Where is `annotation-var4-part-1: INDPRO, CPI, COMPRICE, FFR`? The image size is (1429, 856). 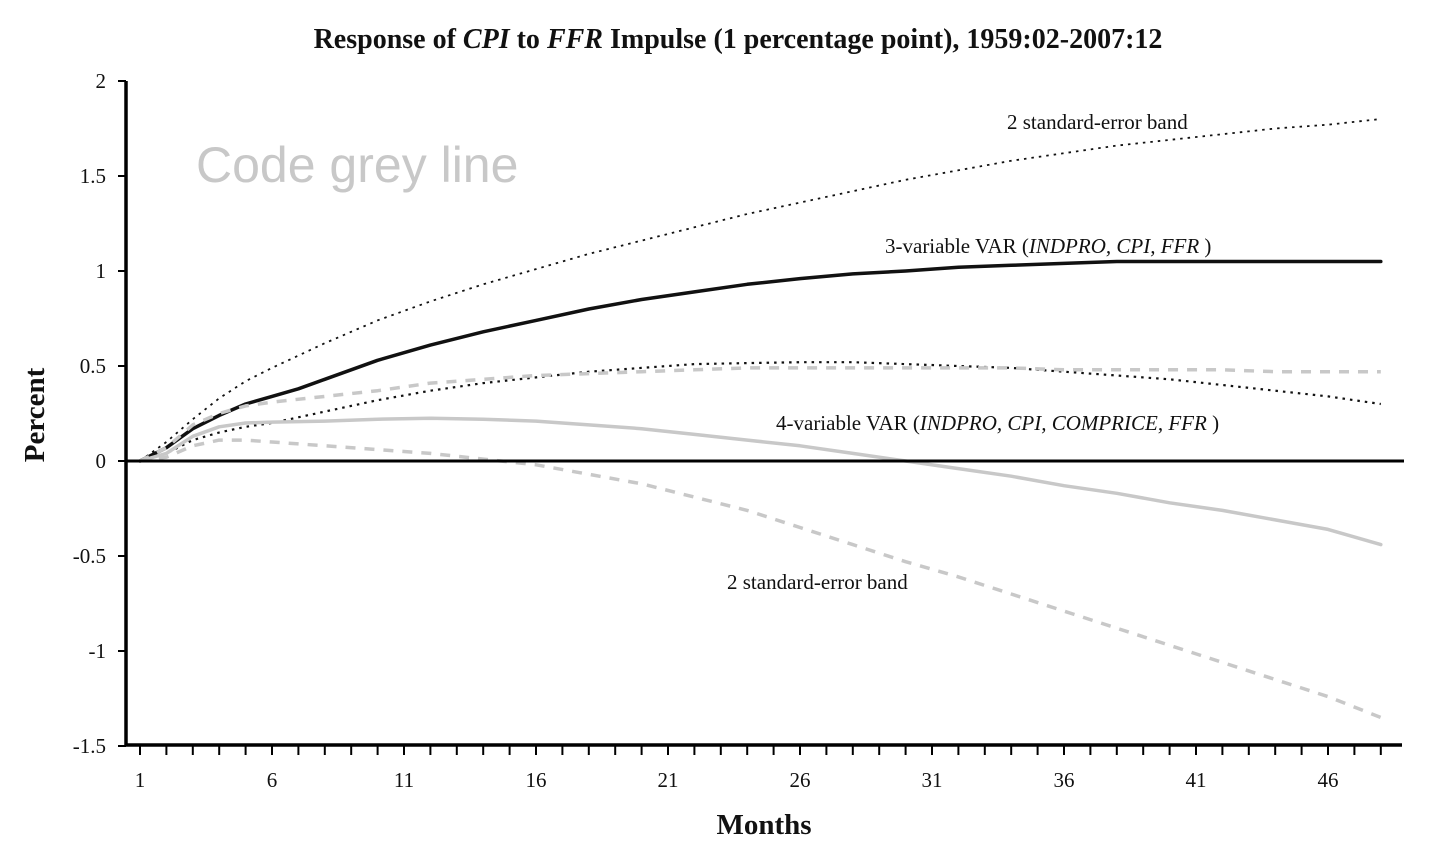 annotation-var4-part-1: INDPRO, CPI, COMPRICE, FFR is located at coordinates (1065, 423).